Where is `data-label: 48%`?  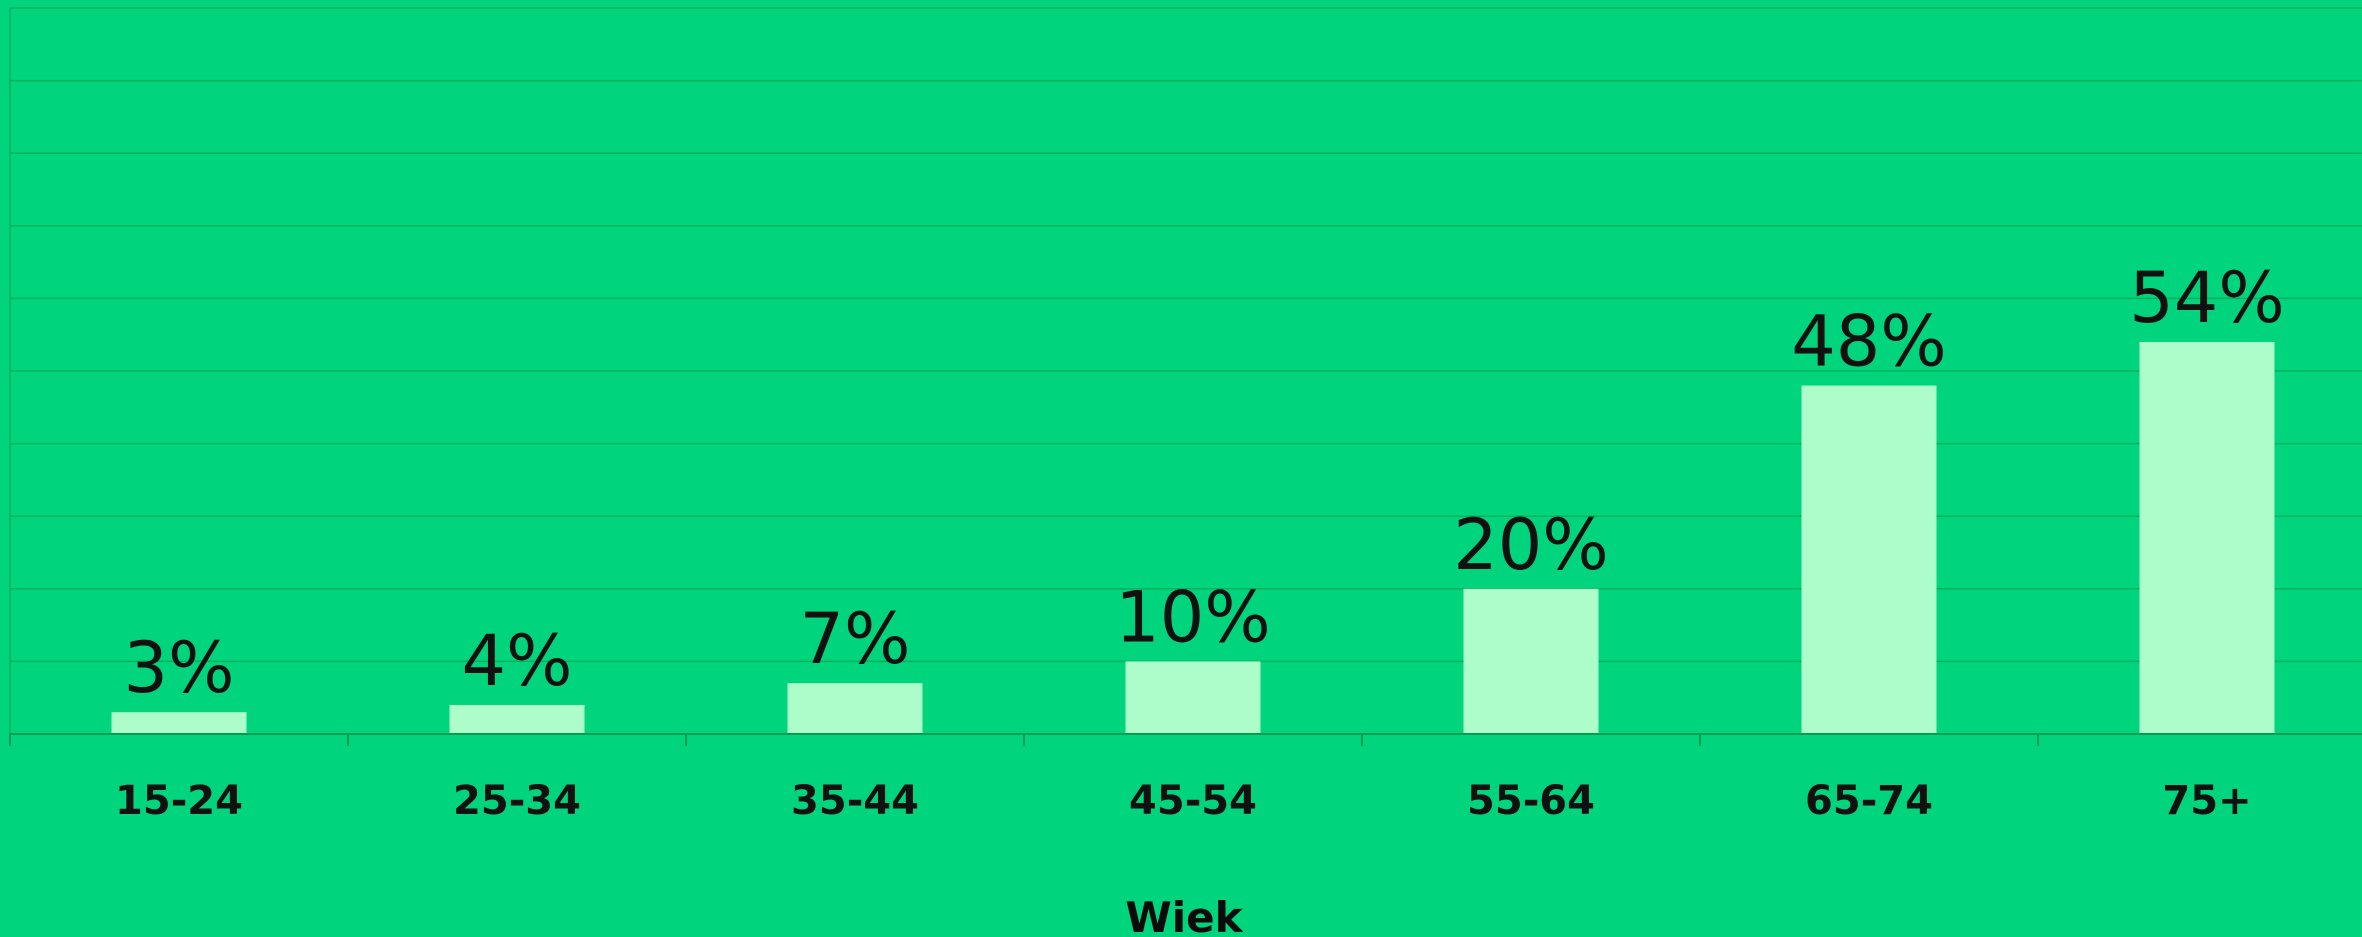 data-label: 48% is located at coordinates (1869, 342).